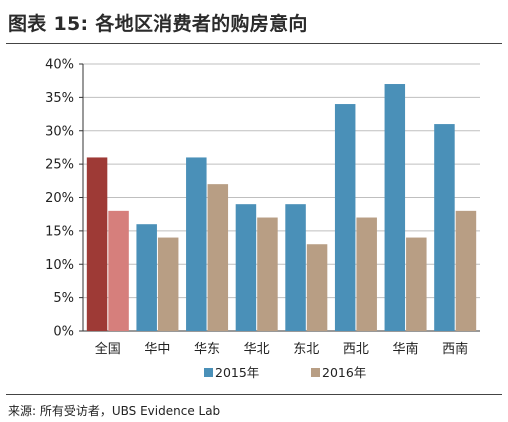 The image size is (508, 422). I want to click on x-tick-label: 华南, so click(406, 349).